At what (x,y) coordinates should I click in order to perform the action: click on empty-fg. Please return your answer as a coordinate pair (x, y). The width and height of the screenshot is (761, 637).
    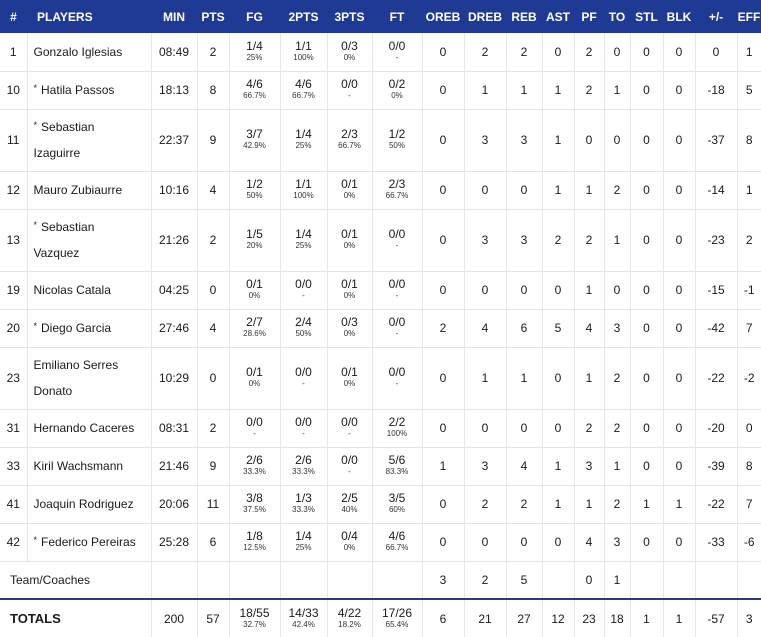
    Looking at the image, I should click on (254, 580).